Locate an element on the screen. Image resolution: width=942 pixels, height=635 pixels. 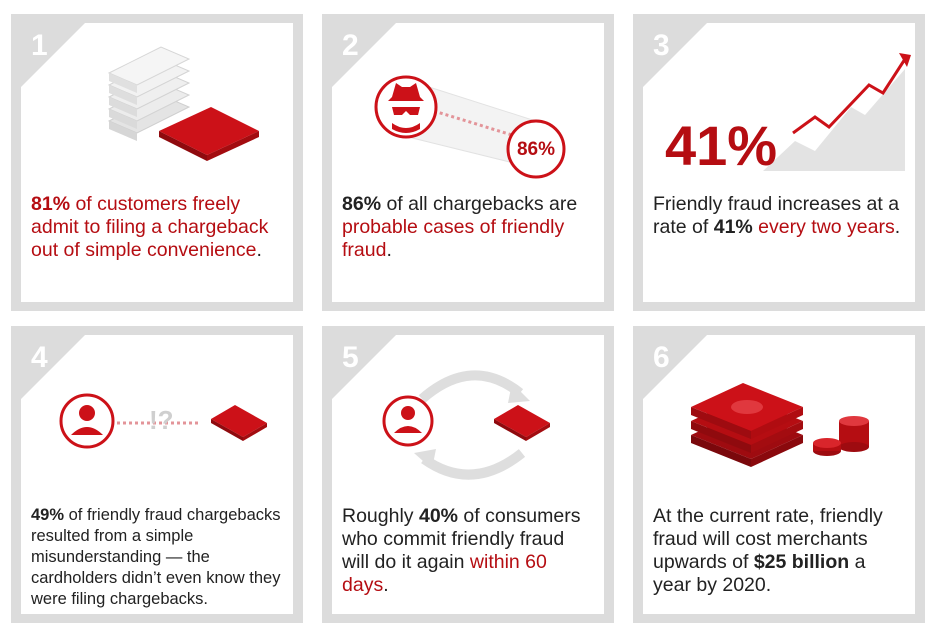
card-3-text-plain: Friendly fraud increases at a rate of is located at coordinates (776, 215).